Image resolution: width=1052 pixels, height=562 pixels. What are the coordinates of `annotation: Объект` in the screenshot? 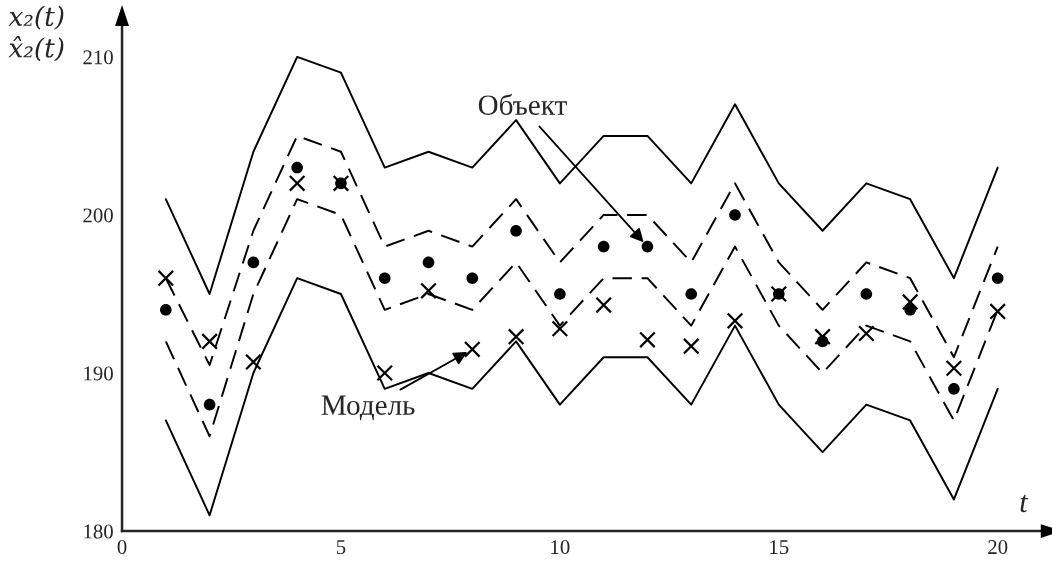 It's located at (522, 104).